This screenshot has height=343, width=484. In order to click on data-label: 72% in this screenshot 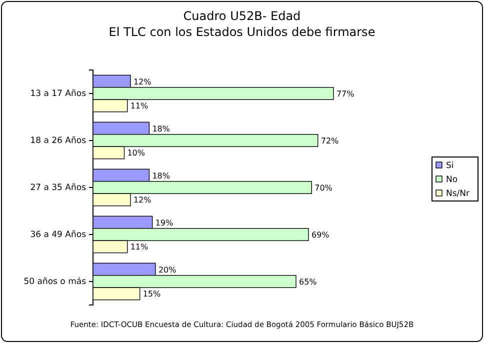, I will do `click(330, 141)`.